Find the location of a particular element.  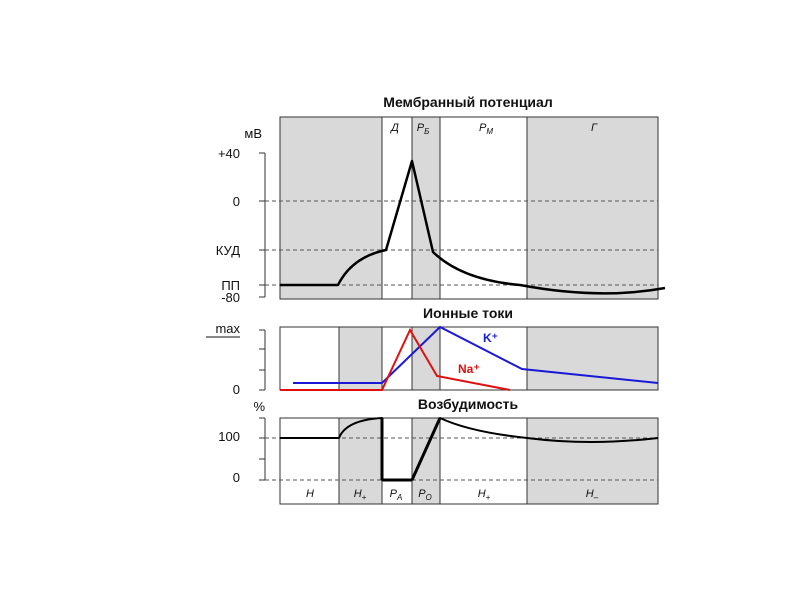

potassium-label: K⁺ is located at coordinates (490, 338).